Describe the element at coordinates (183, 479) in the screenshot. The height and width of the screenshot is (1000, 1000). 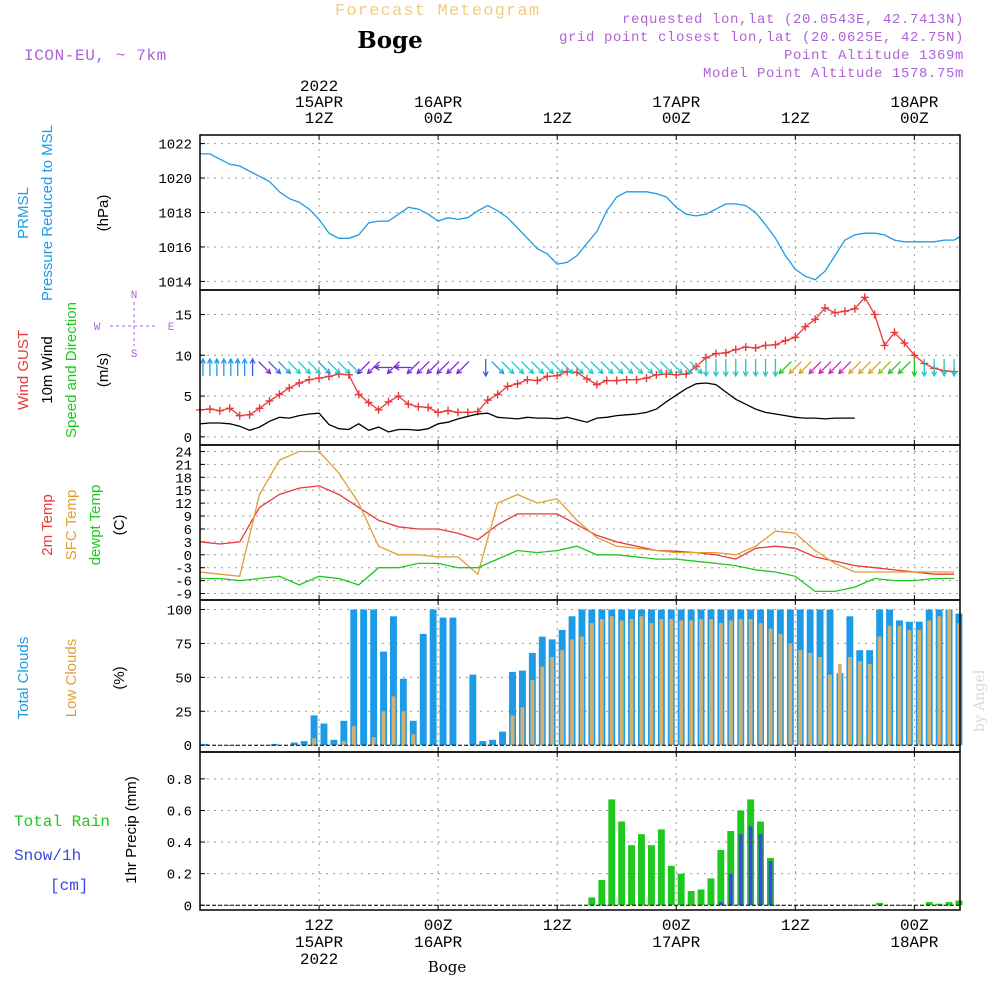
I see `y-tick-label: 18` at that location.